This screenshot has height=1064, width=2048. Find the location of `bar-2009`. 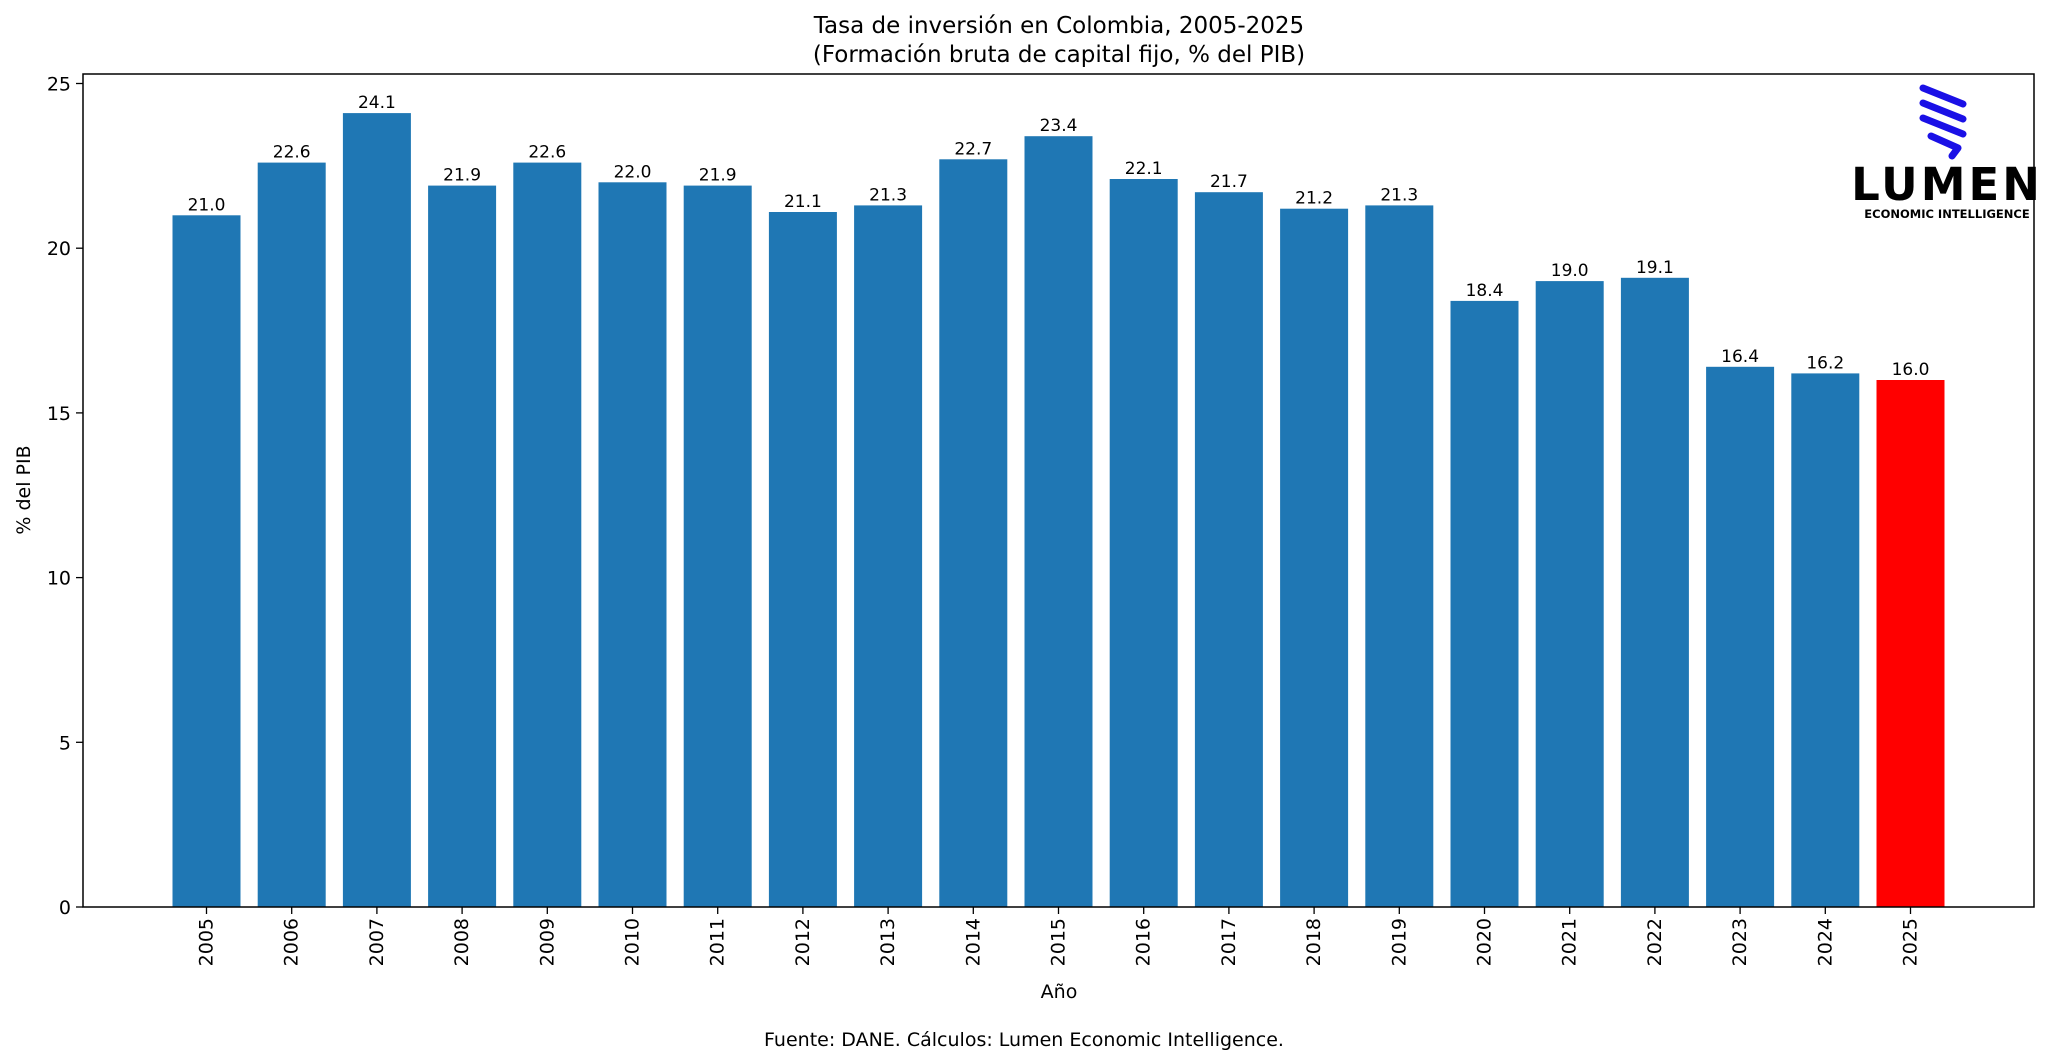

bar-2009 is located at coordinates (547, 535).